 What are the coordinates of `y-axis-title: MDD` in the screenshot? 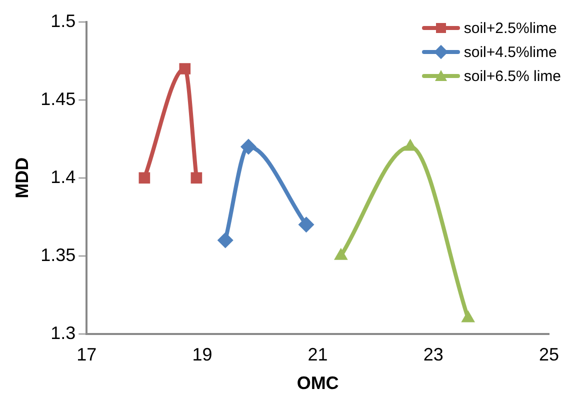 It's located at (22, 177).